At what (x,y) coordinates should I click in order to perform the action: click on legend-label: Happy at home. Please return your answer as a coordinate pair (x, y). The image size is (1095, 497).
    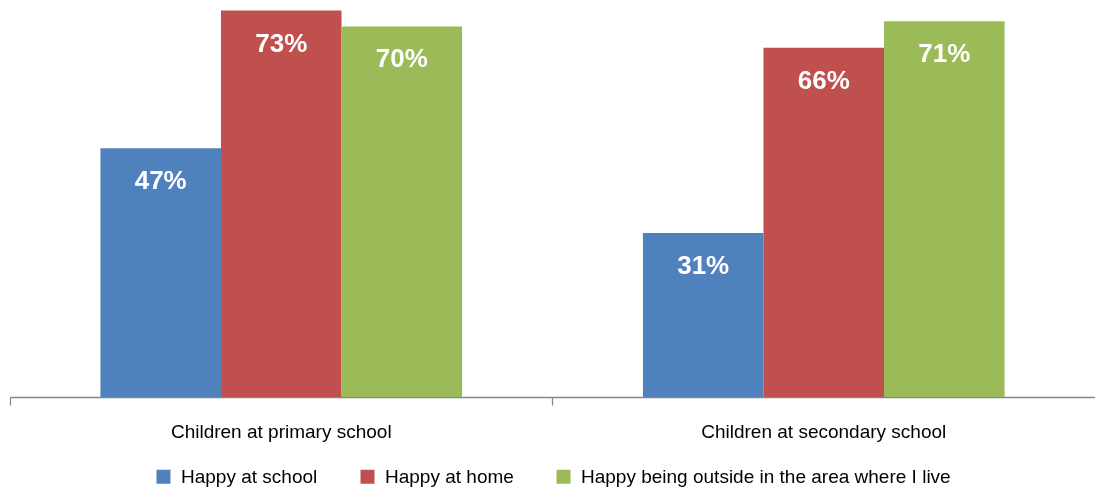
    Looking at the image, I should click on (449, 476).